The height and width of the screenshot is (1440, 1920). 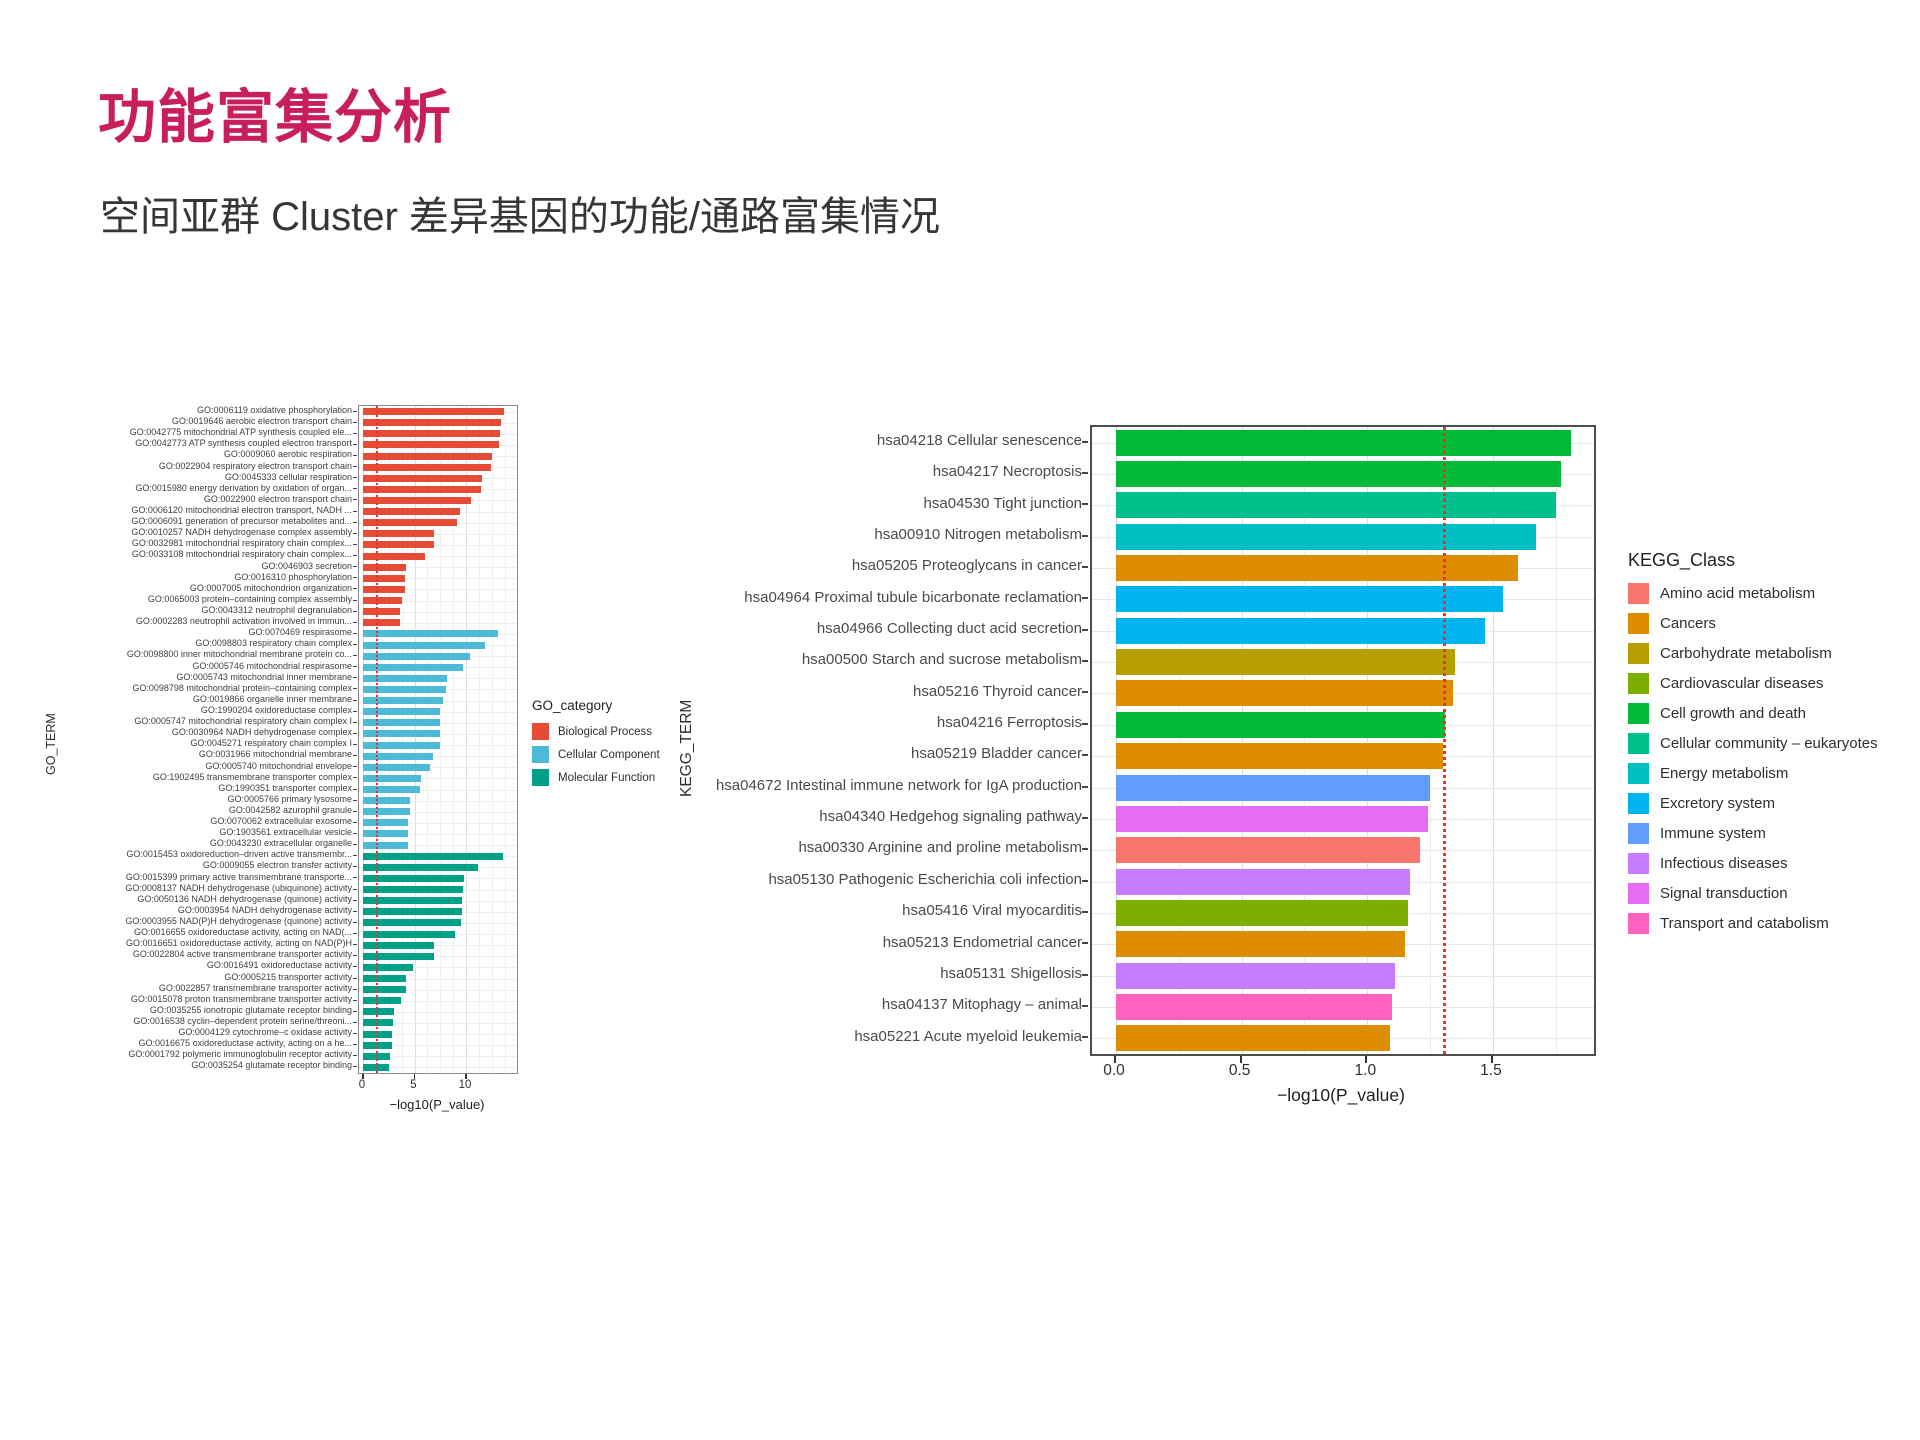 I want to click on bar-label: hsa05131 Shigellosis, so click(x=1011, y=973).